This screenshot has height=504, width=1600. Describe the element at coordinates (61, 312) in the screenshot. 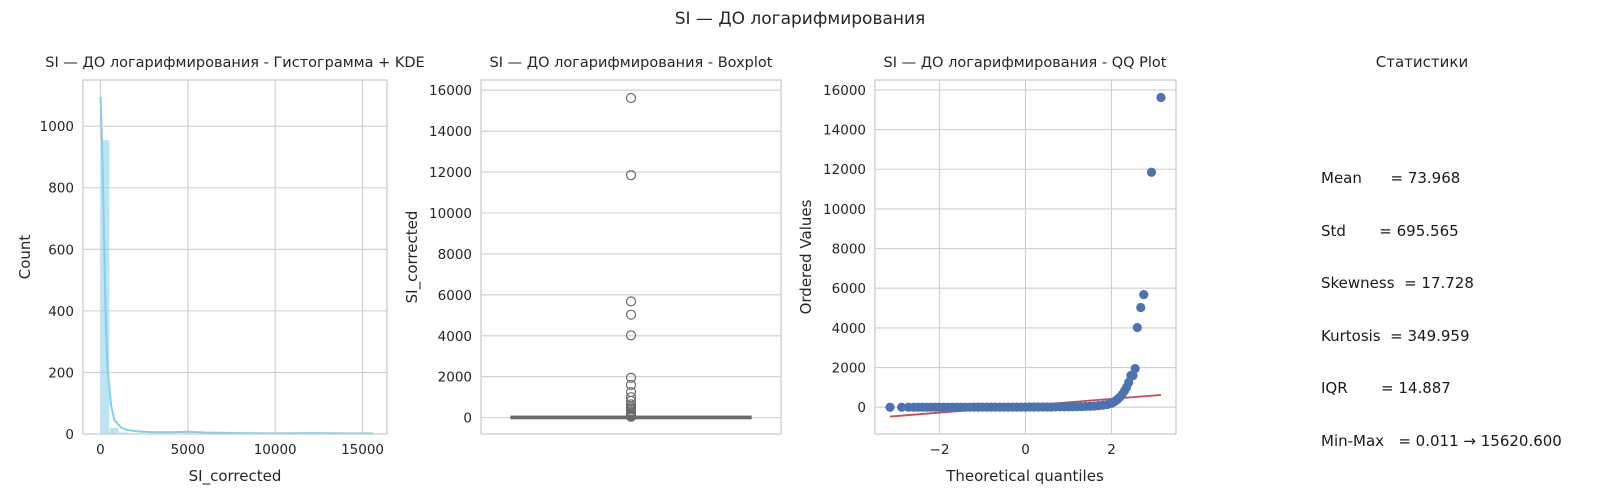

I see `y-tick-label: 400` at that location.